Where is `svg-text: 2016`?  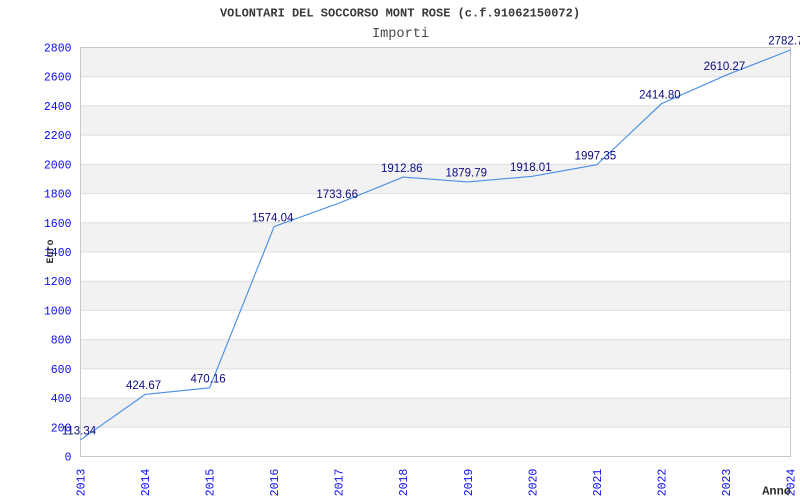
svg-text: 2016 is located at coordinates (275, 483).